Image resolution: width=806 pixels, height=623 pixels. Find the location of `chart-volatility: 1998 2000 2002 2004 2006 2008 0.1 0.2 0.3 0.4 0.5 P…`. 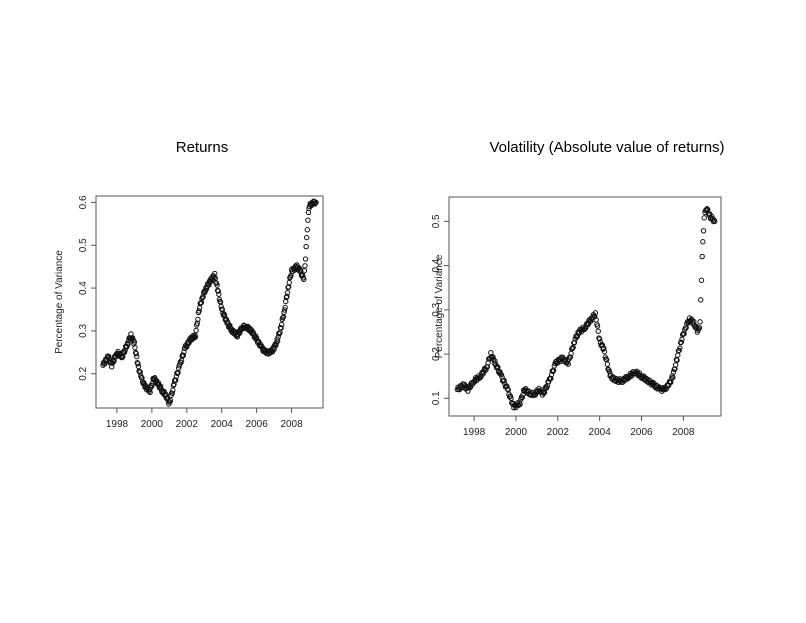

chart-volatility: 1998 2000 2002 2004 2006 2008 0.1 0.2 0.3 0.4 0.5 P… is located at coordinates (576, 317).